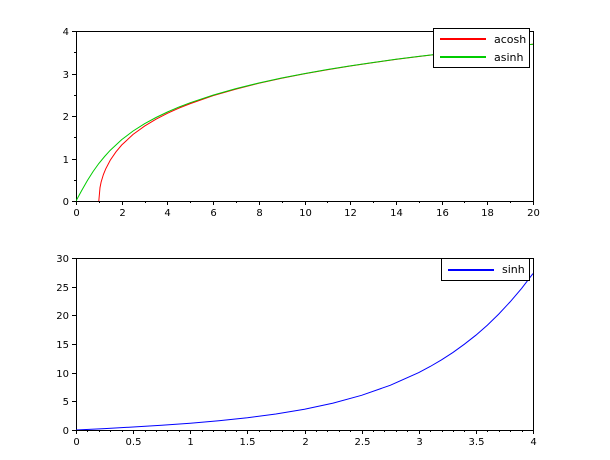 Image resolution: width=610 pixels, height=460 pixels. Describe the element at coordinates (66, 160) in the screenshot. I see `y-tick-label: 1` at that location.